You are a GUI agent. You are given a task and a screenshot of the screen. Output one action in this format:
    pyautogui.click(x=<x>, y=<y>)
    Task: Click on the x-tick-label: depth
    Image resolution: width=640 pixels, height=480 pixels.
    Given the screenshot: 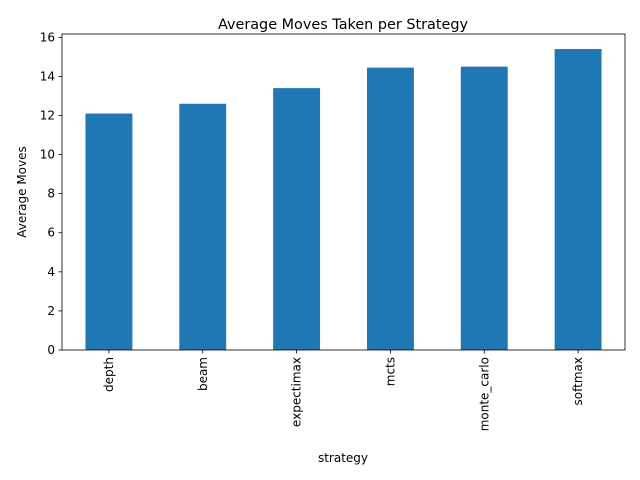 What is the action you would take?
    pyautogui.click(x=109, y=374)
    